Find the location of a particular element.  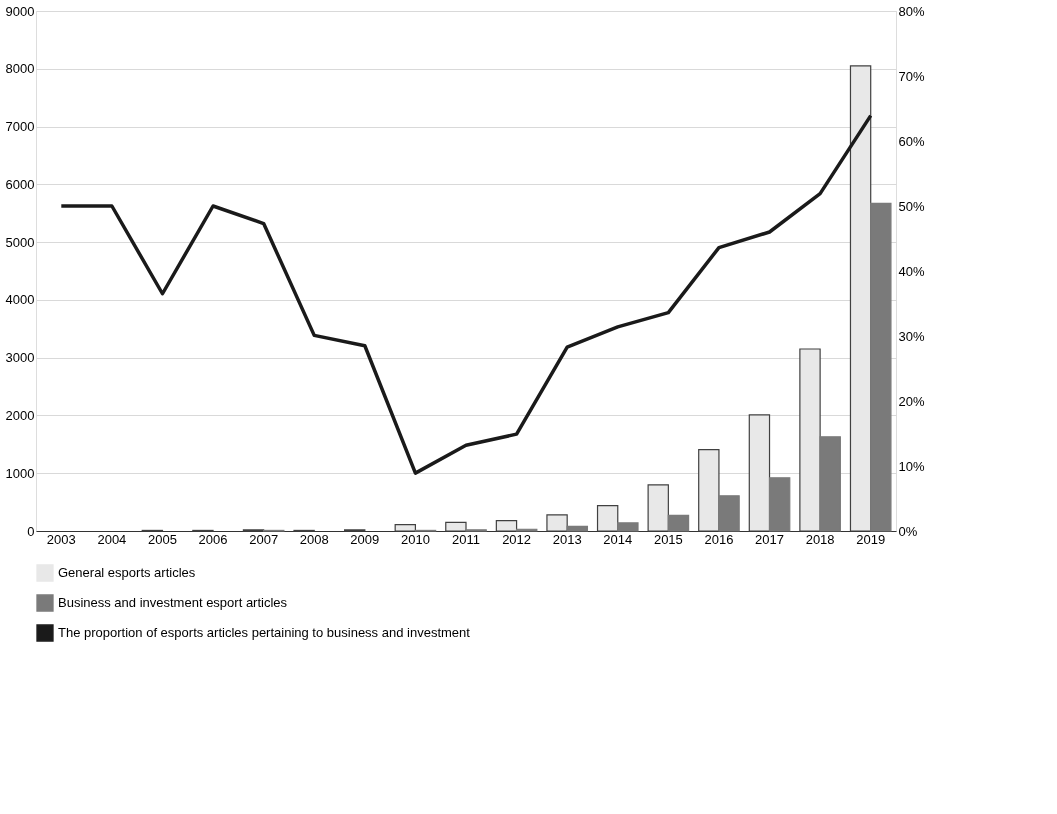

legend-label: General esports articles is located at coordinates (127, 572).